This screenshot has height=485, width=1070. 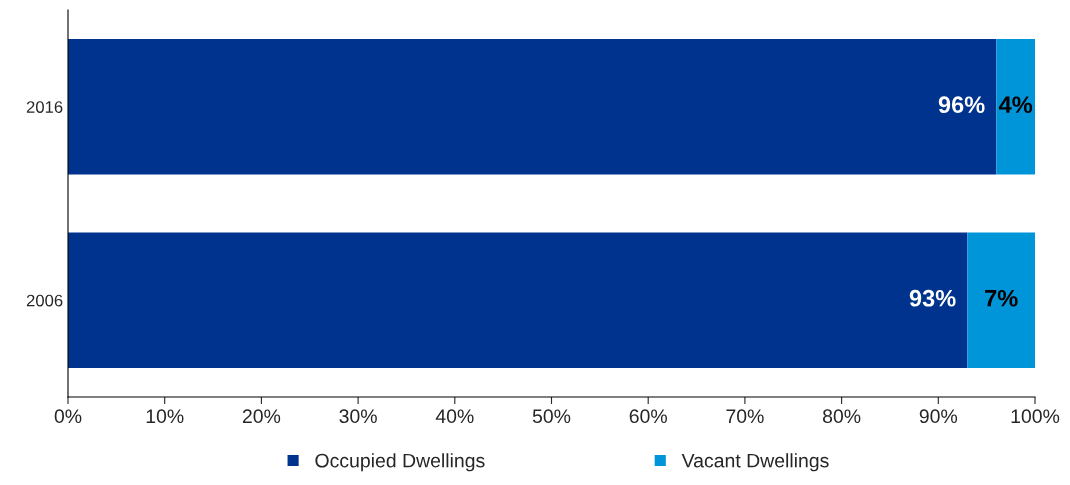 I want to click on x-tick-label: 60%, so click(x=648, y=416).